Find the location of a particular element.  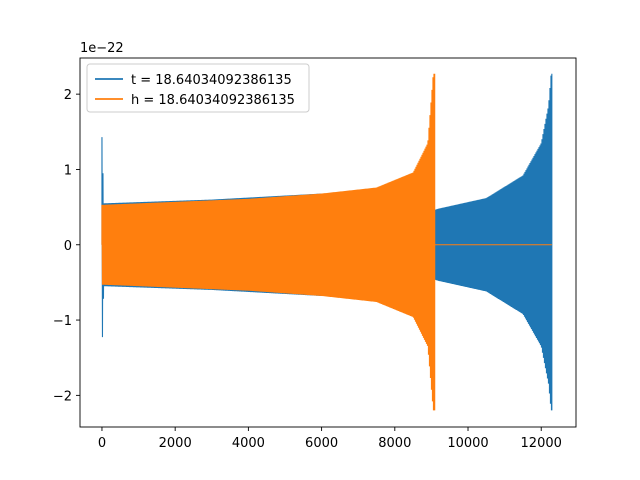

y-tick-label: 2 is located at coordinates (68, 95).